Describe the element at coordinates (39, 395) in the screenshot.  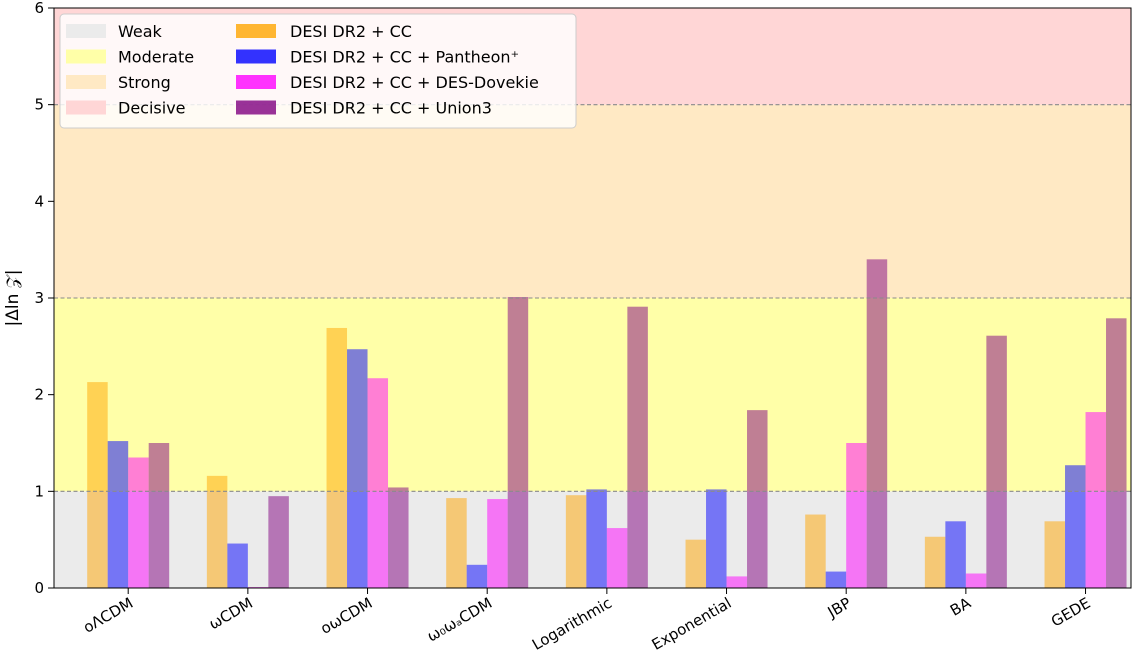
I see `y-tick-label: 2` at that location.